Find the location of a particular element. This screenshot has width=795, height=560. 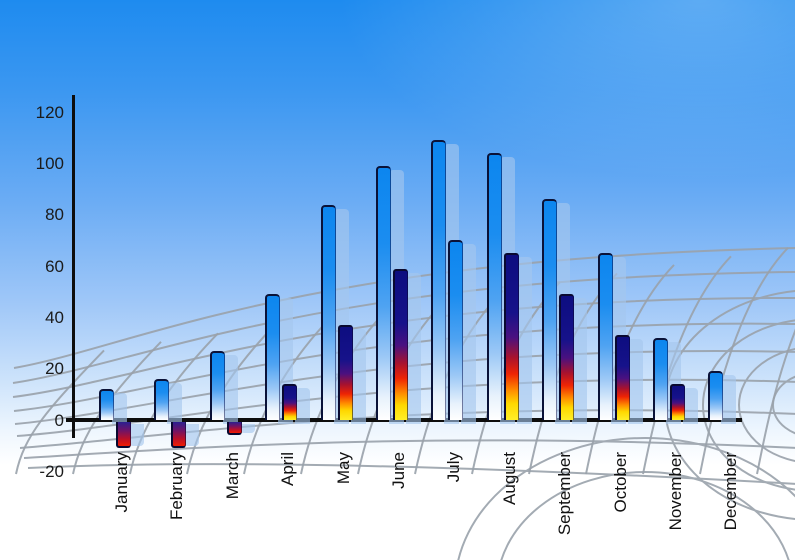

bar-flame-November is located at coordinates (677, 402).